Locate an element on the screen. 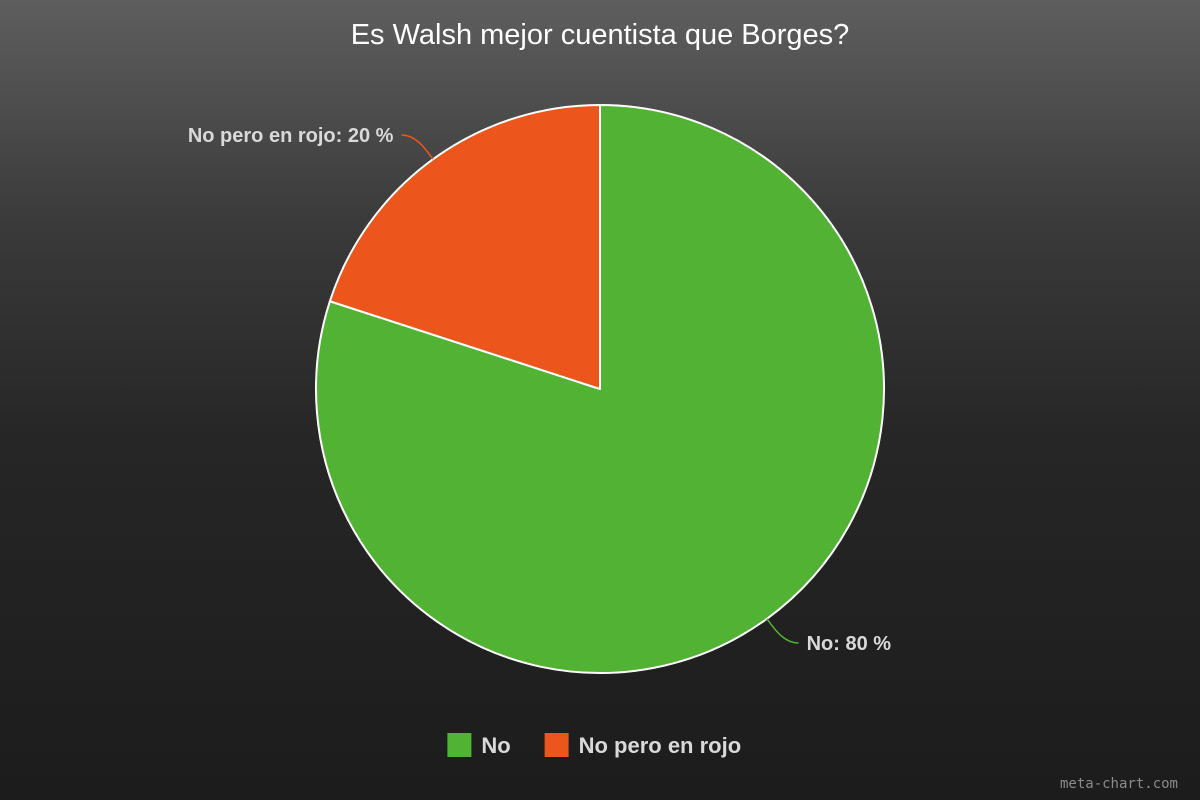 The image size is (1200, 800). legend: No No pero en rojo is located at coordinates (594, 745).